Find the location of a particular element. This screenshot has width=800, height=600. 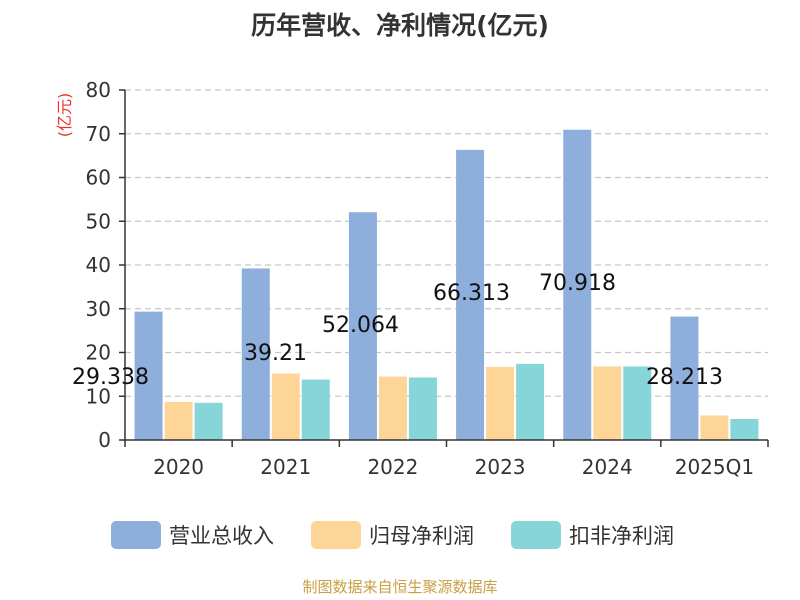

data-label: 39.21 is located at coordinates (275, 353).